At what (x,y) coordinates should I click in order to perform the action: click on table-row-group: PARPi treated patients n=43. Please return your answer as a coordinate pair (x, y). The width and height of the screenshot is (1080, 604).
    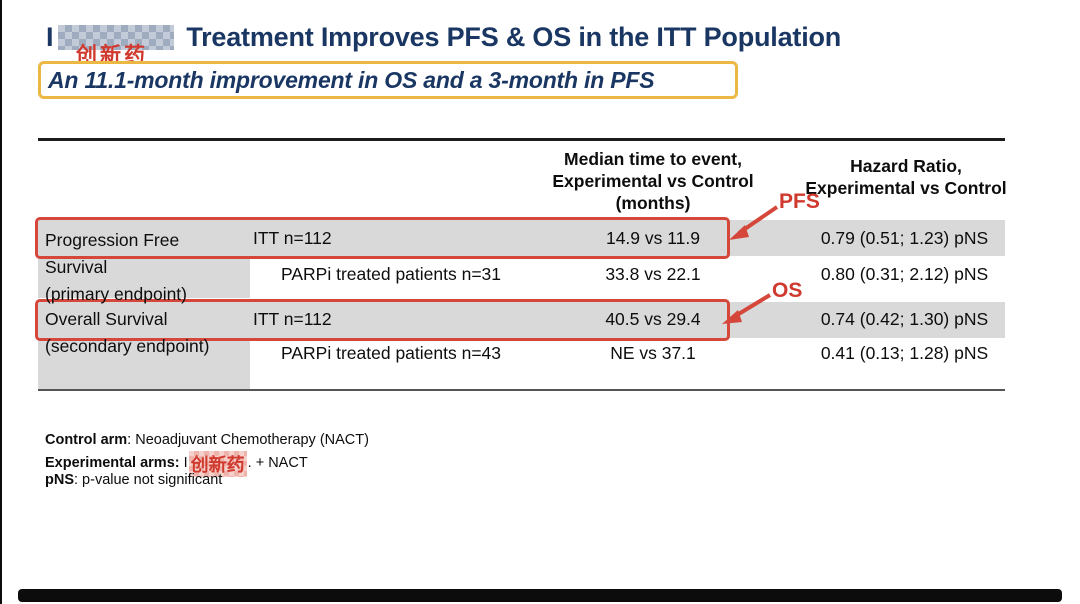
    Looking at the image, I should click on (391, 353).